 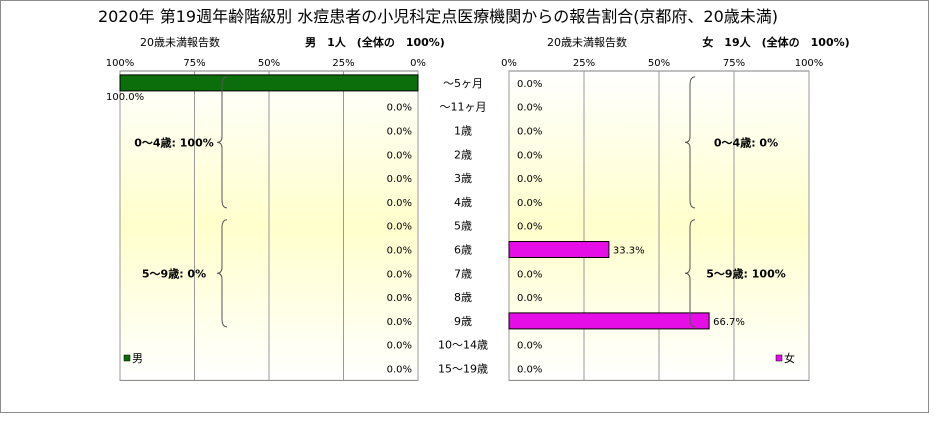 I want to click on female-age-group-annotation: 0～4歳: 0%, so click(x=746, y=142).